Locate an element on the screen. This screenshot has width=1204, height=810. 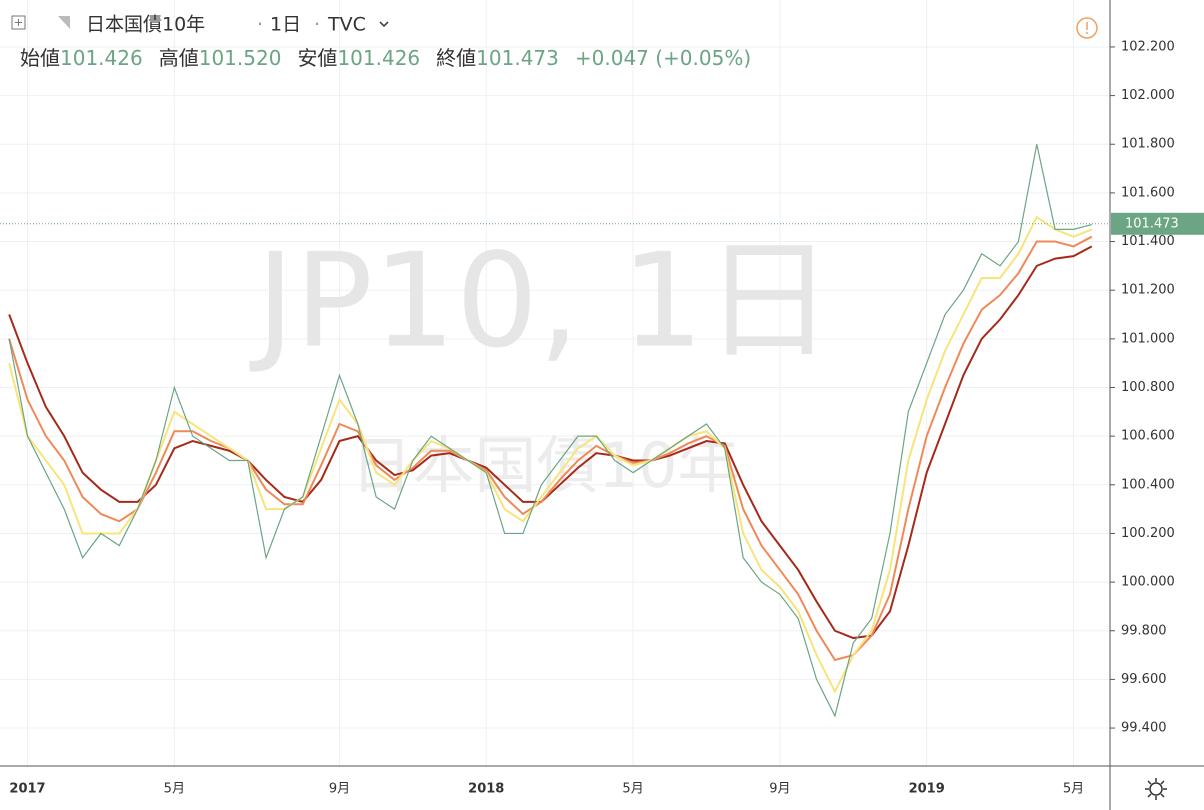
last-price-box is located at coordinates (1157, 223).